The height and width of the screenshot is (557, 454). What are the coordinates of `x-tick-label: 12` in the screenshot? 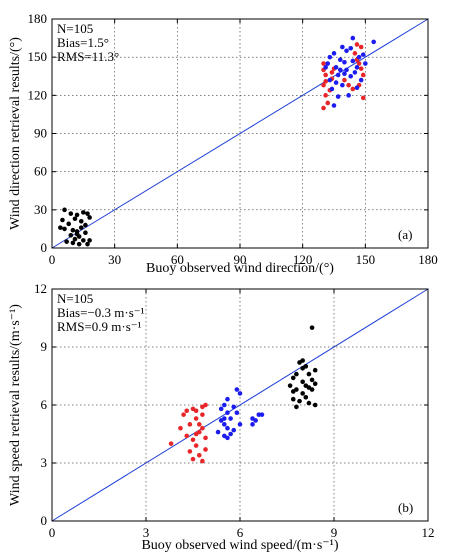 It's located at (428, 532).